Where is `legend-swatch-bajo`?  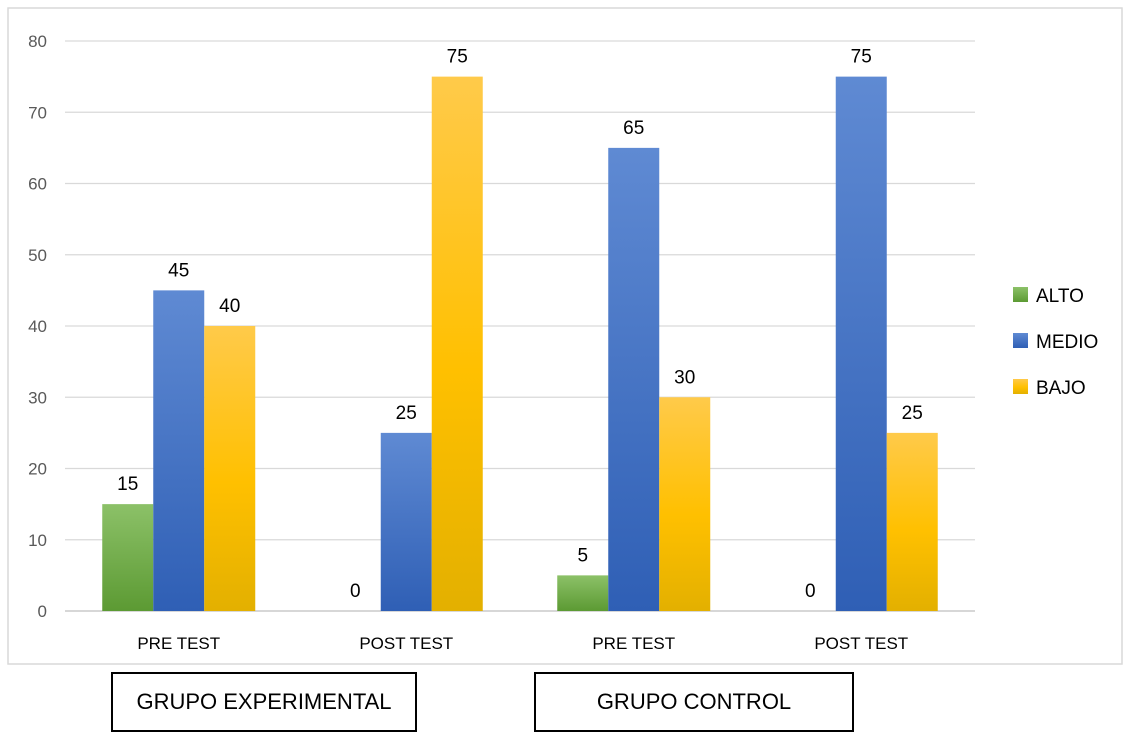 legend-swatch-bajo is located at coordinates (1020, 386).